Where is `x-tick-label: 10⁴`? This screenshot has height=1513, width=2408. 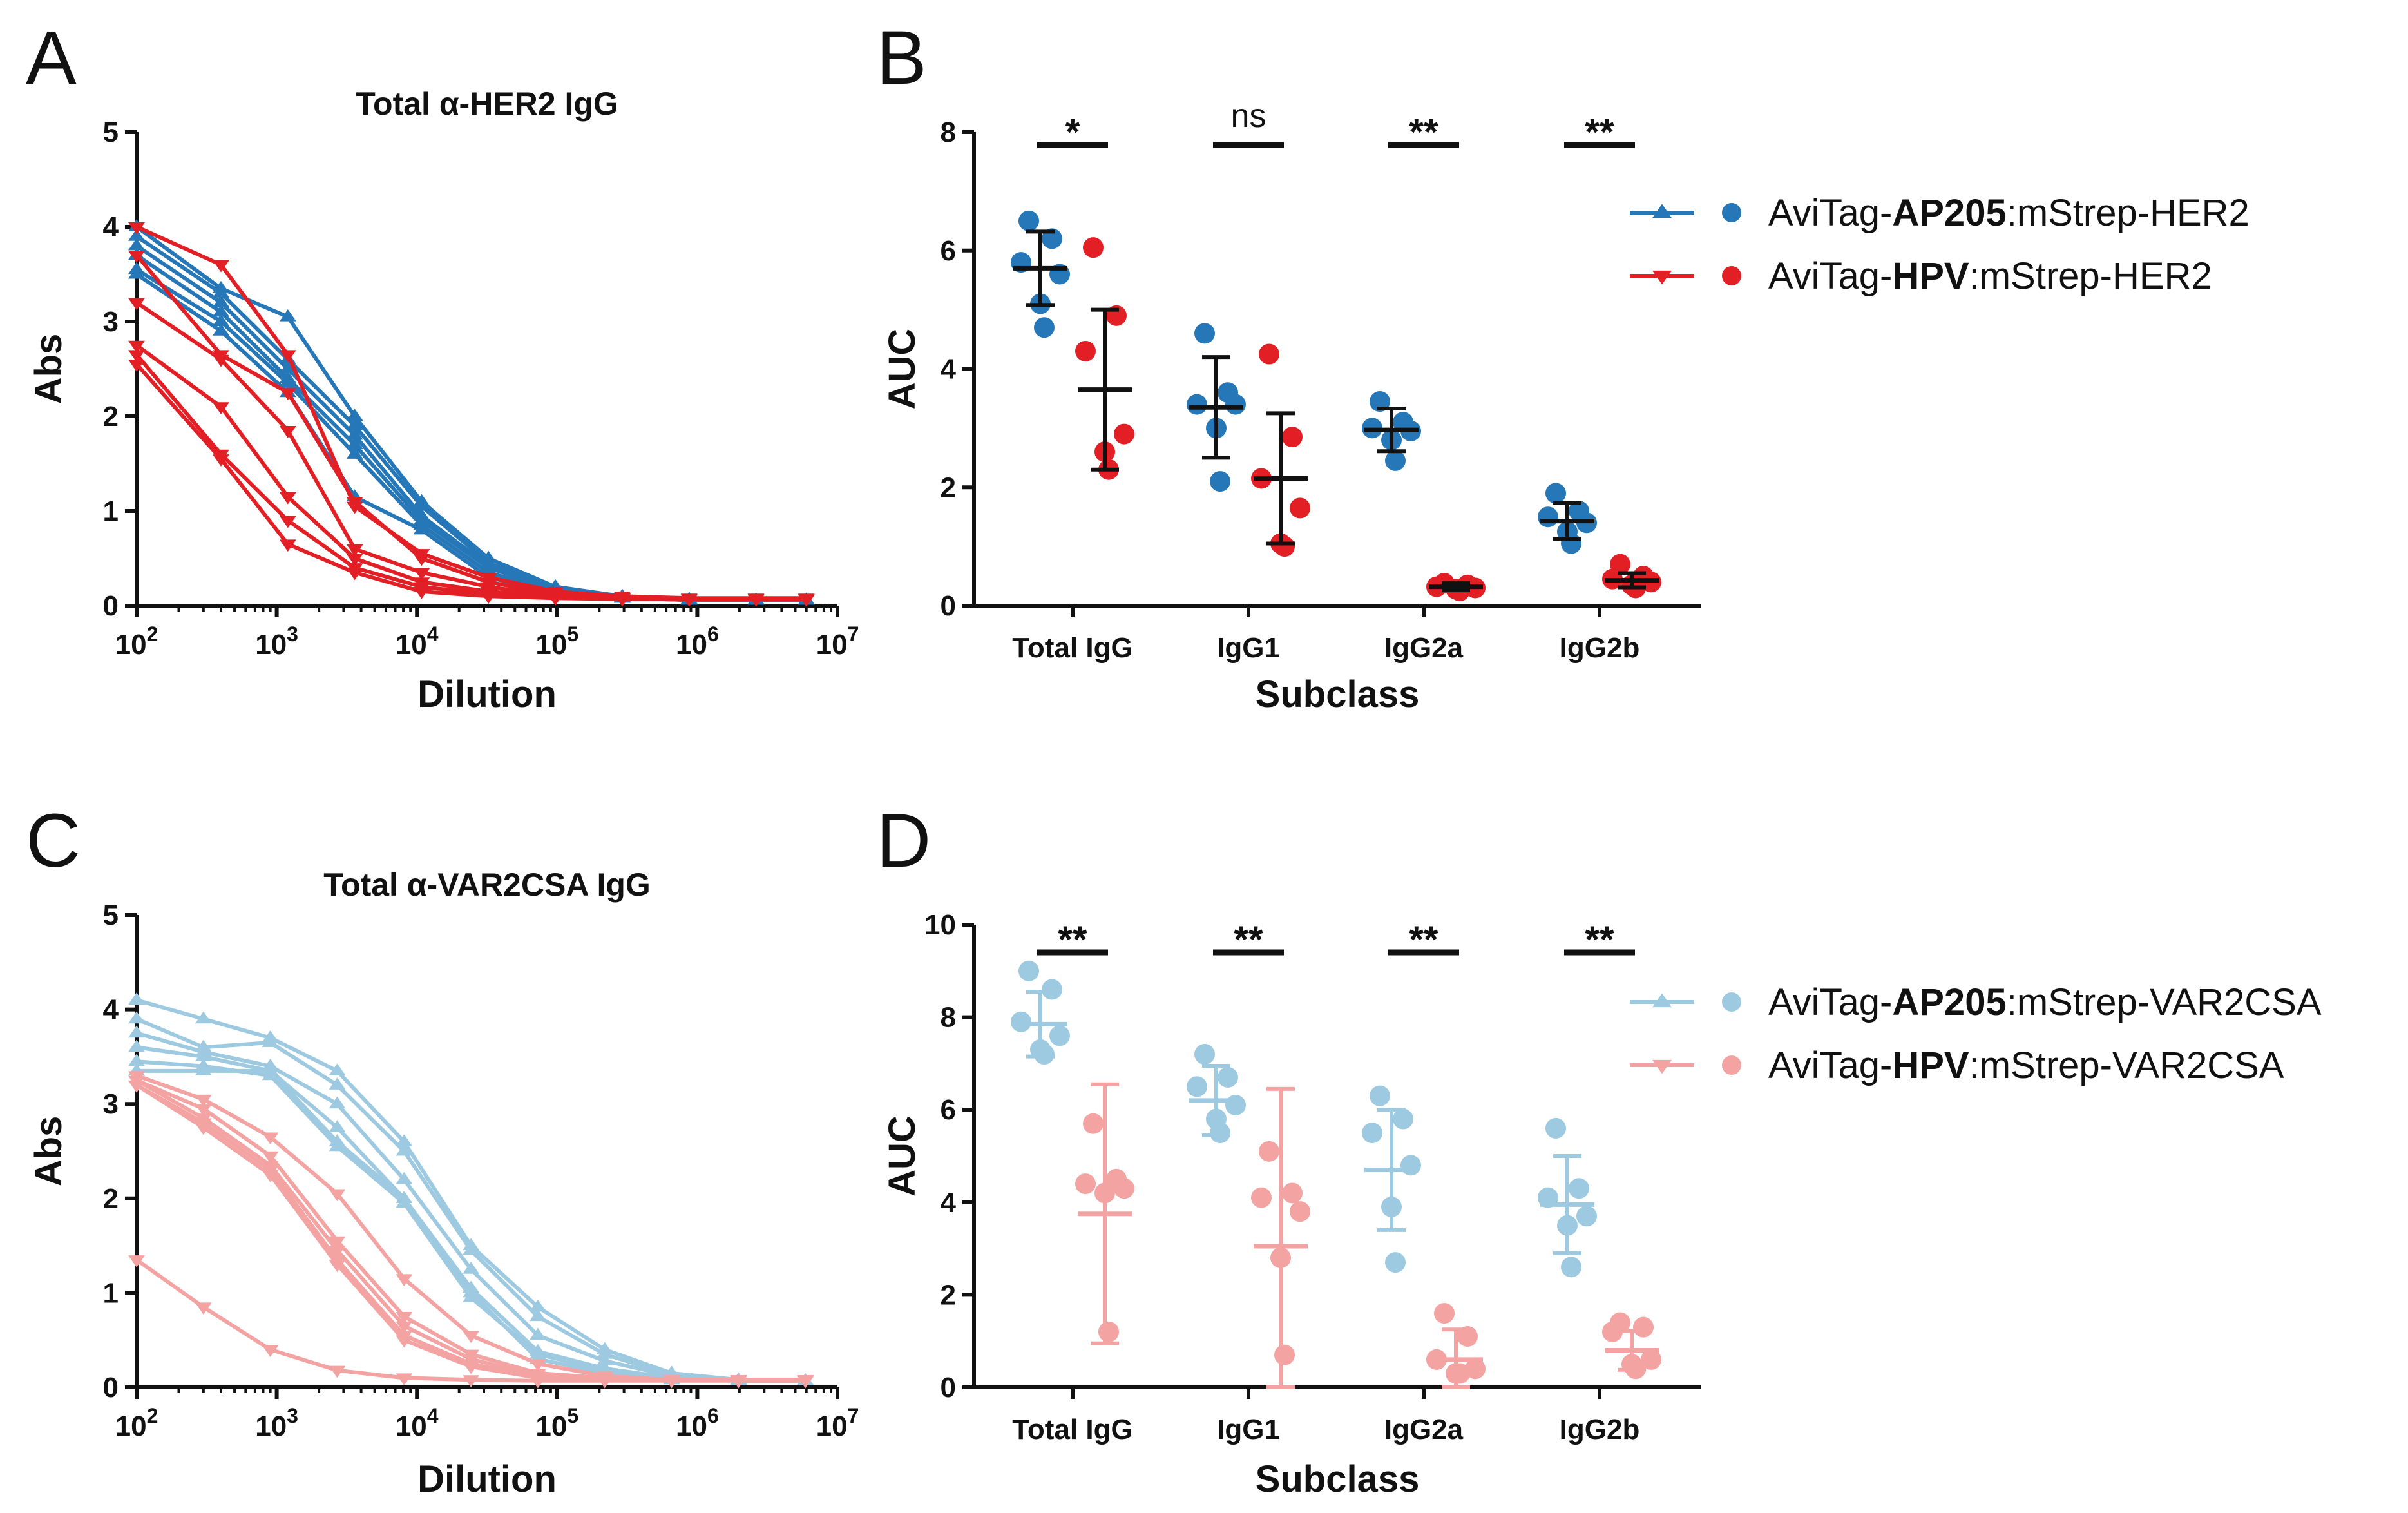 x-tick-label: 10⁴ is located at coordinates (418, 641).